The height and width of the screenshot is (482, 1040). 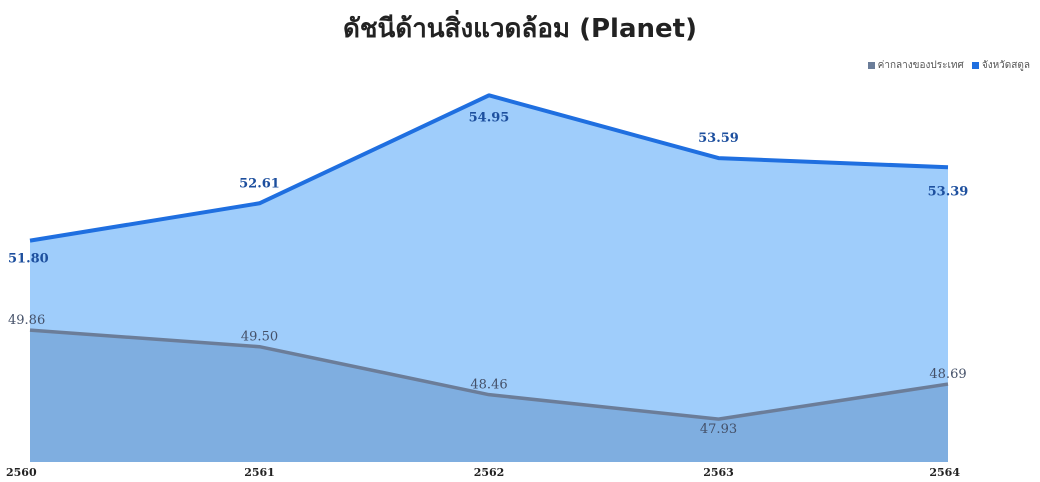 I want to click on legend-swatch-national, so click(x=871, y=65).